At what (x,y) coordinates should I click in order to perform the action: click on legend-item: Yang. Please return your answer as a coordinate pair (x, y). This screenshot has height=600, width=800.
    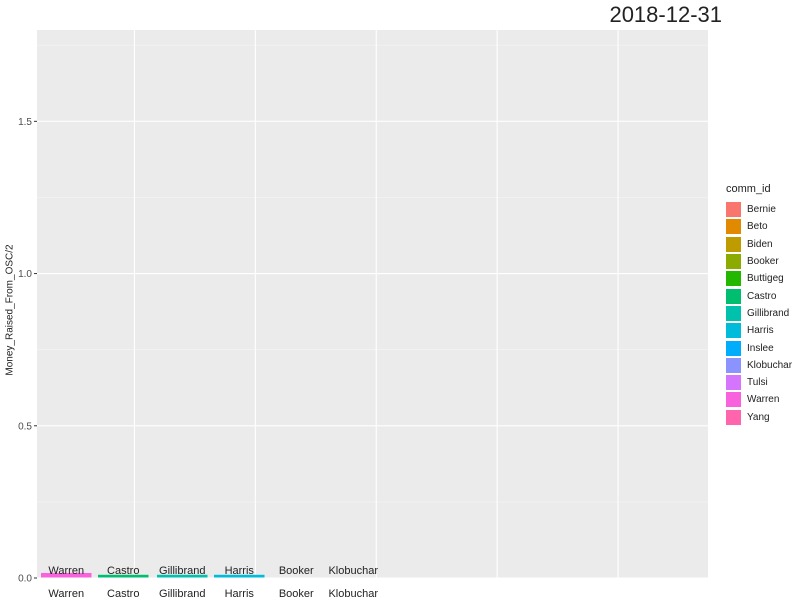
    Looking at the image, I should click on (759, 417).